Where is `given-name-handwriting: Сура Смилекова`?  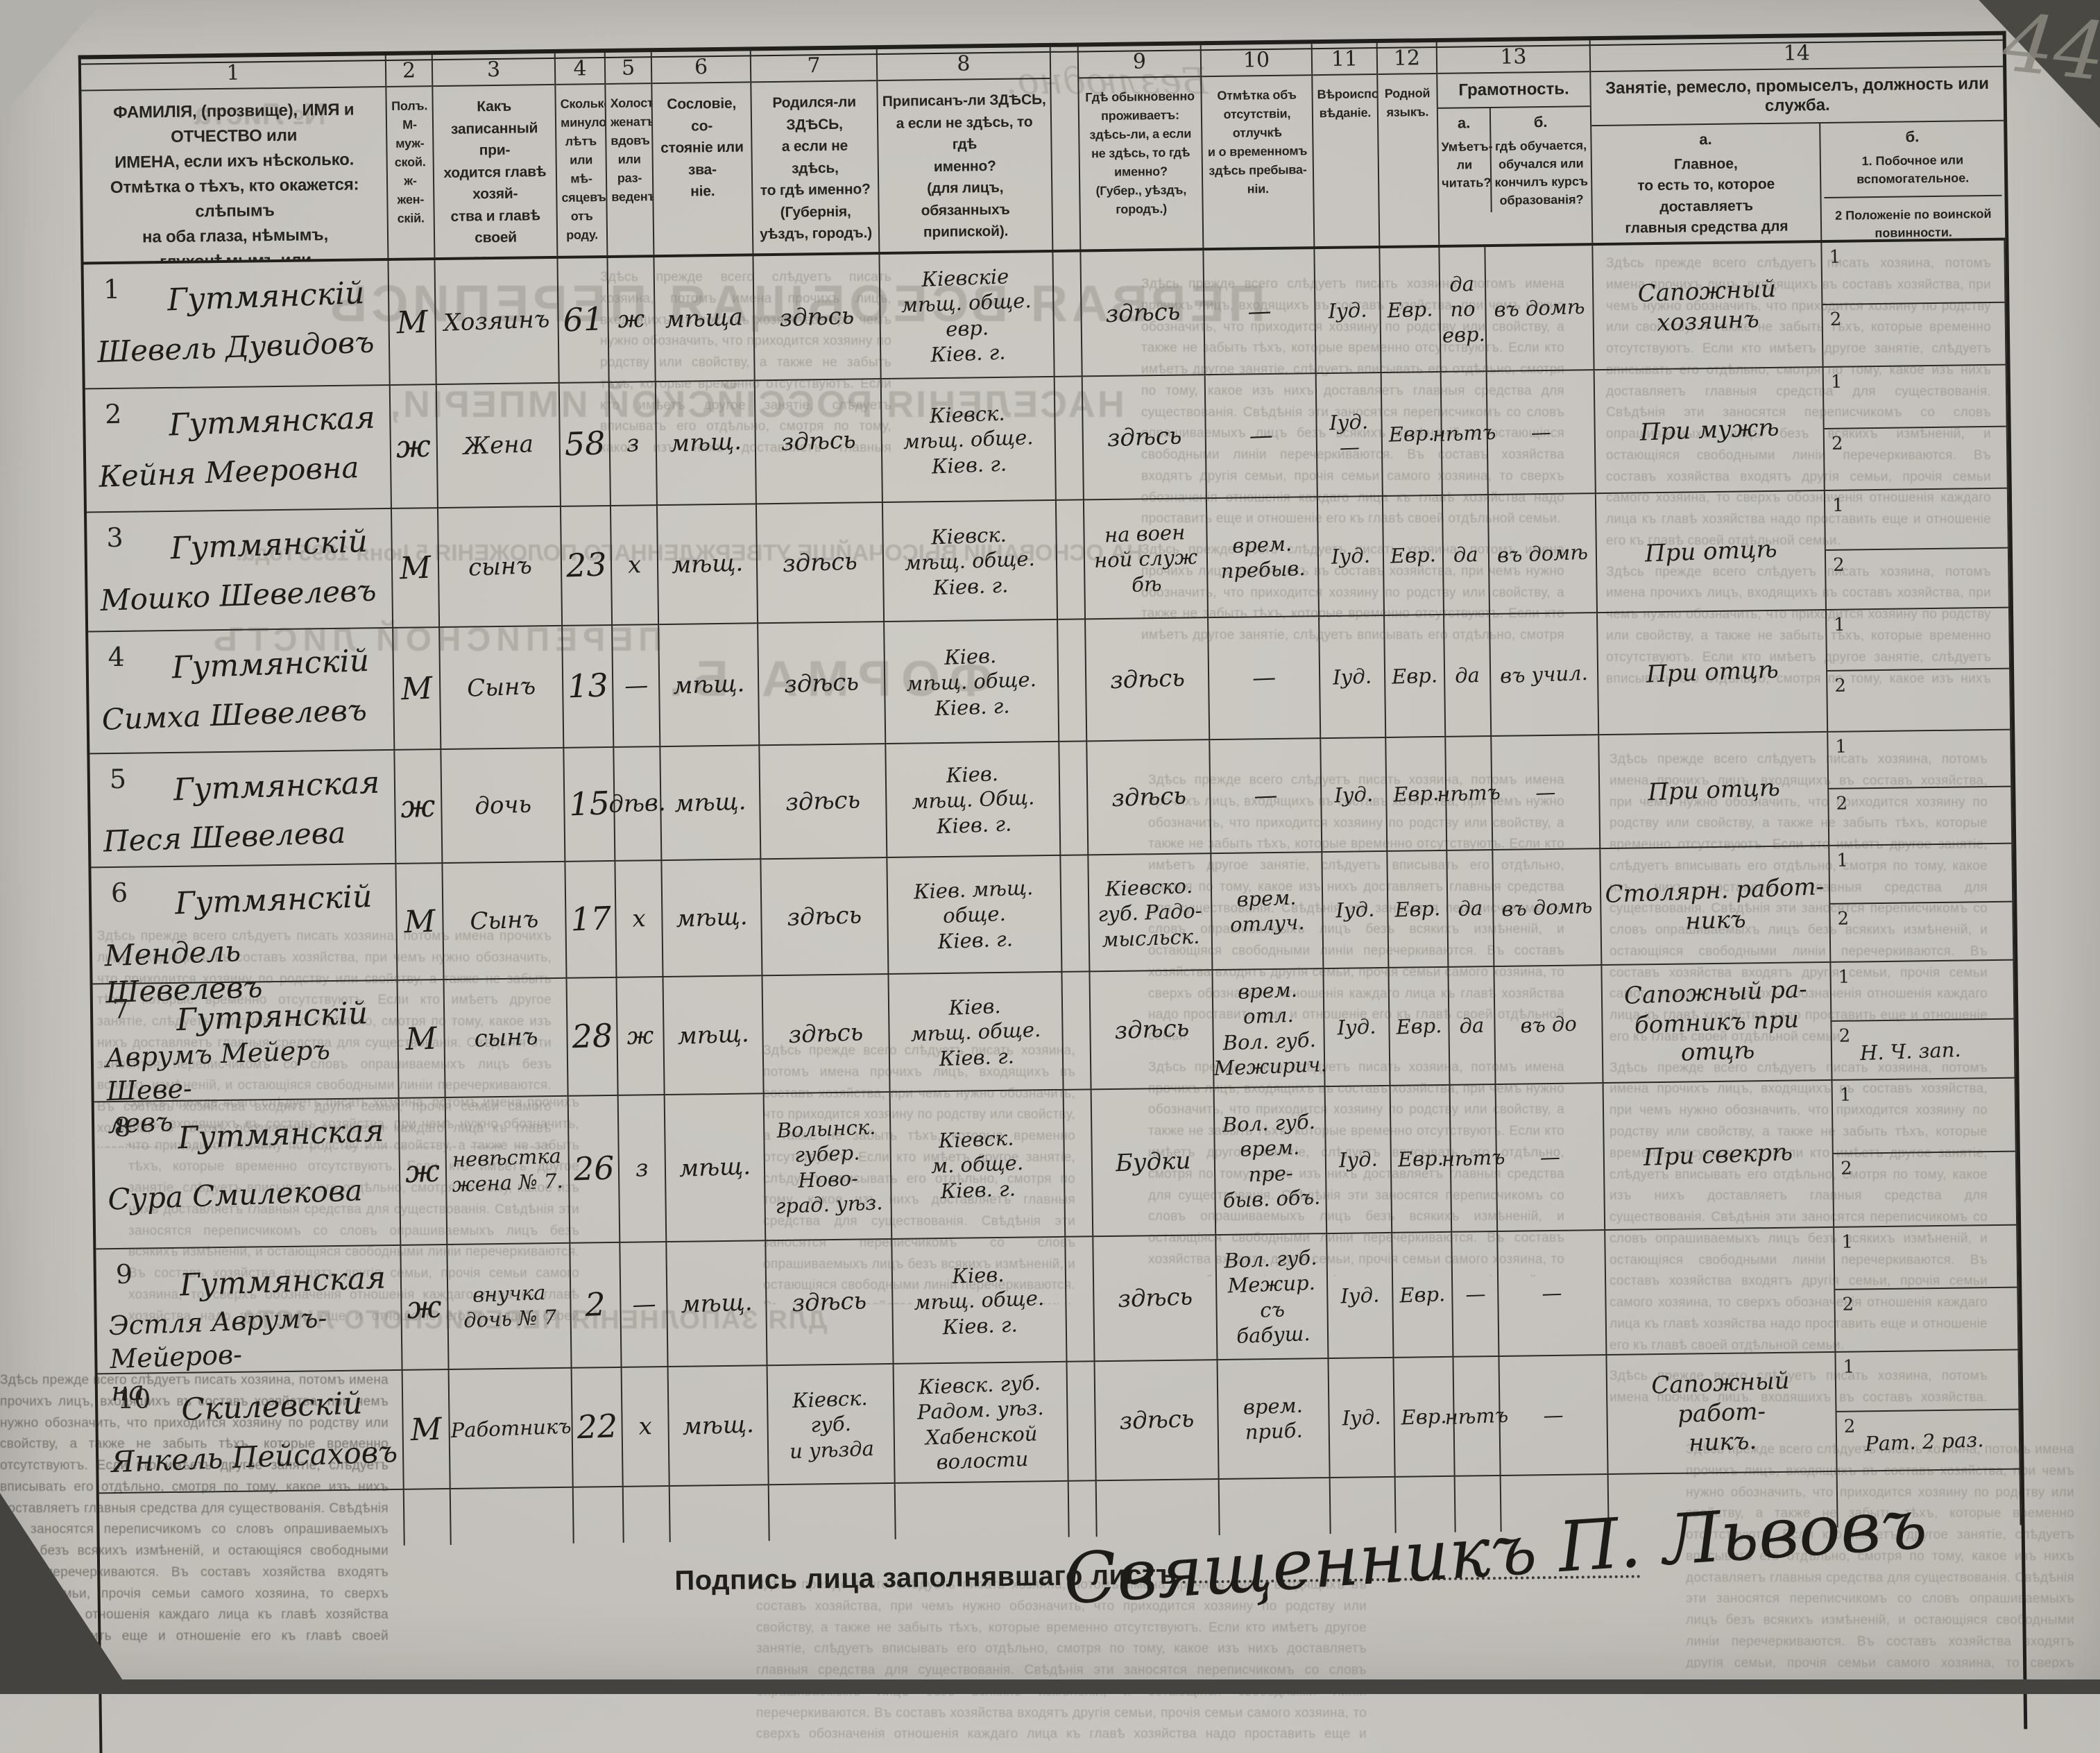 given-name-handwriting: Сура Смилекова is located at coordinates (236, 1195).